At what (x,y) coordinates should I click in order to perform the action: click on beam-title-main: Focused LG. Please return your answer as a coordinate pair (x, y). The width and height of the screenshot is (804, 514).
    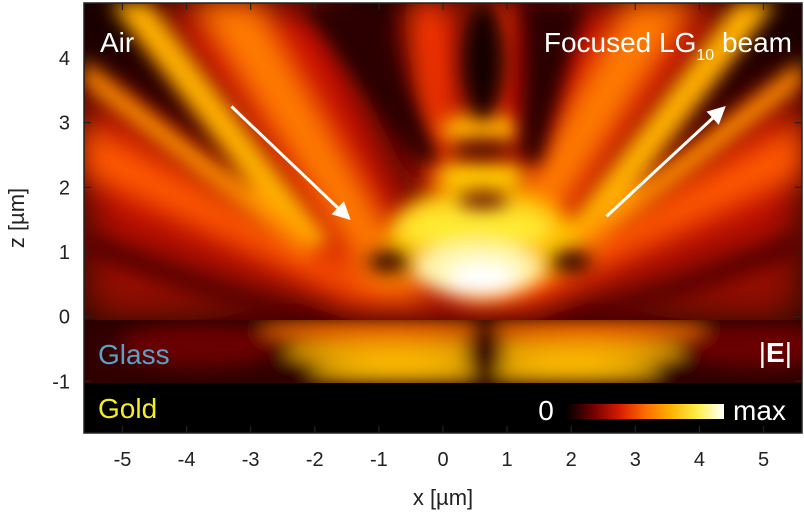
    Looking at the image, I should click on (620, 42).